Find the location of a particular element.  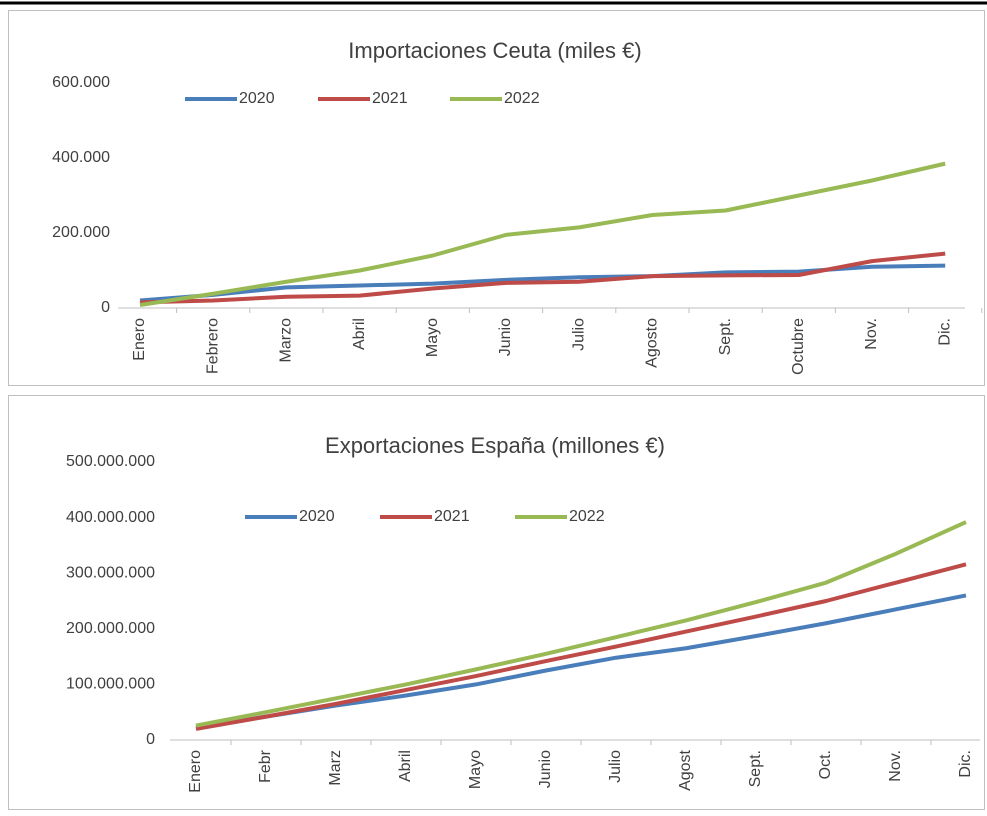

y-tick-label: 600.000 is located at coordinates (81, 82).